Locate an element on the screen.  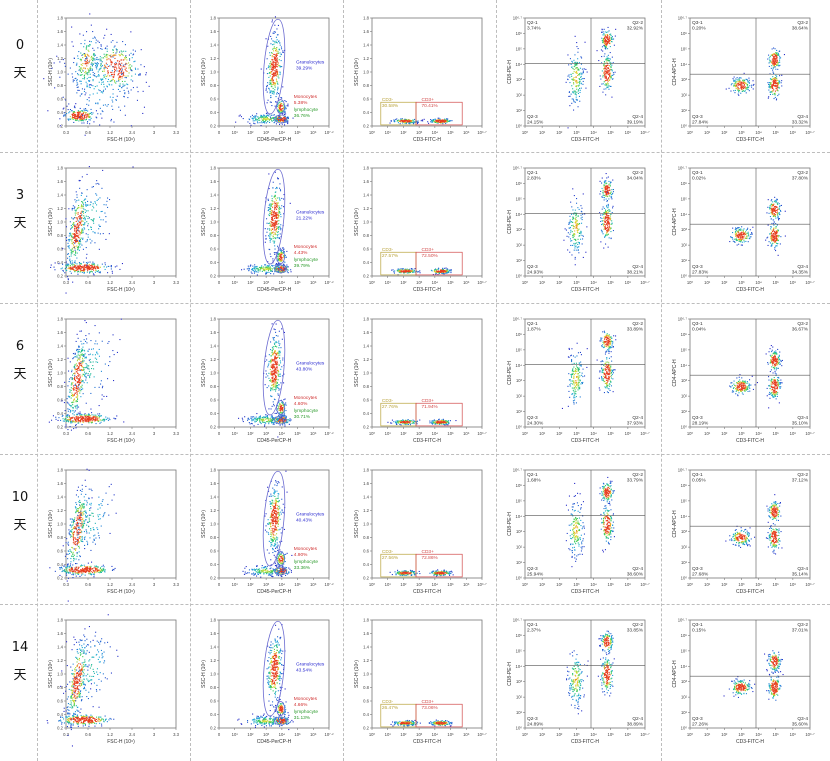
quadrant-percent: 39.19% is located at coordinates (635, 123).